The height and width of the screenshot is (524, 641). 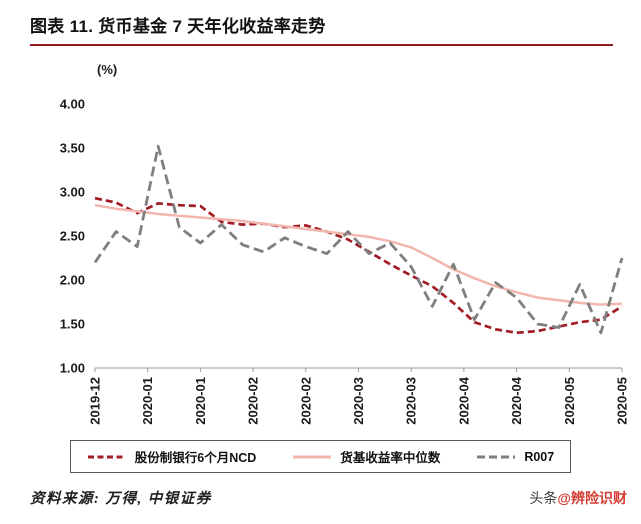 I want to click on chart-footer: 资料来源: 万得, 中银证券 头条@辨险识财, so click(x=320, y=490).